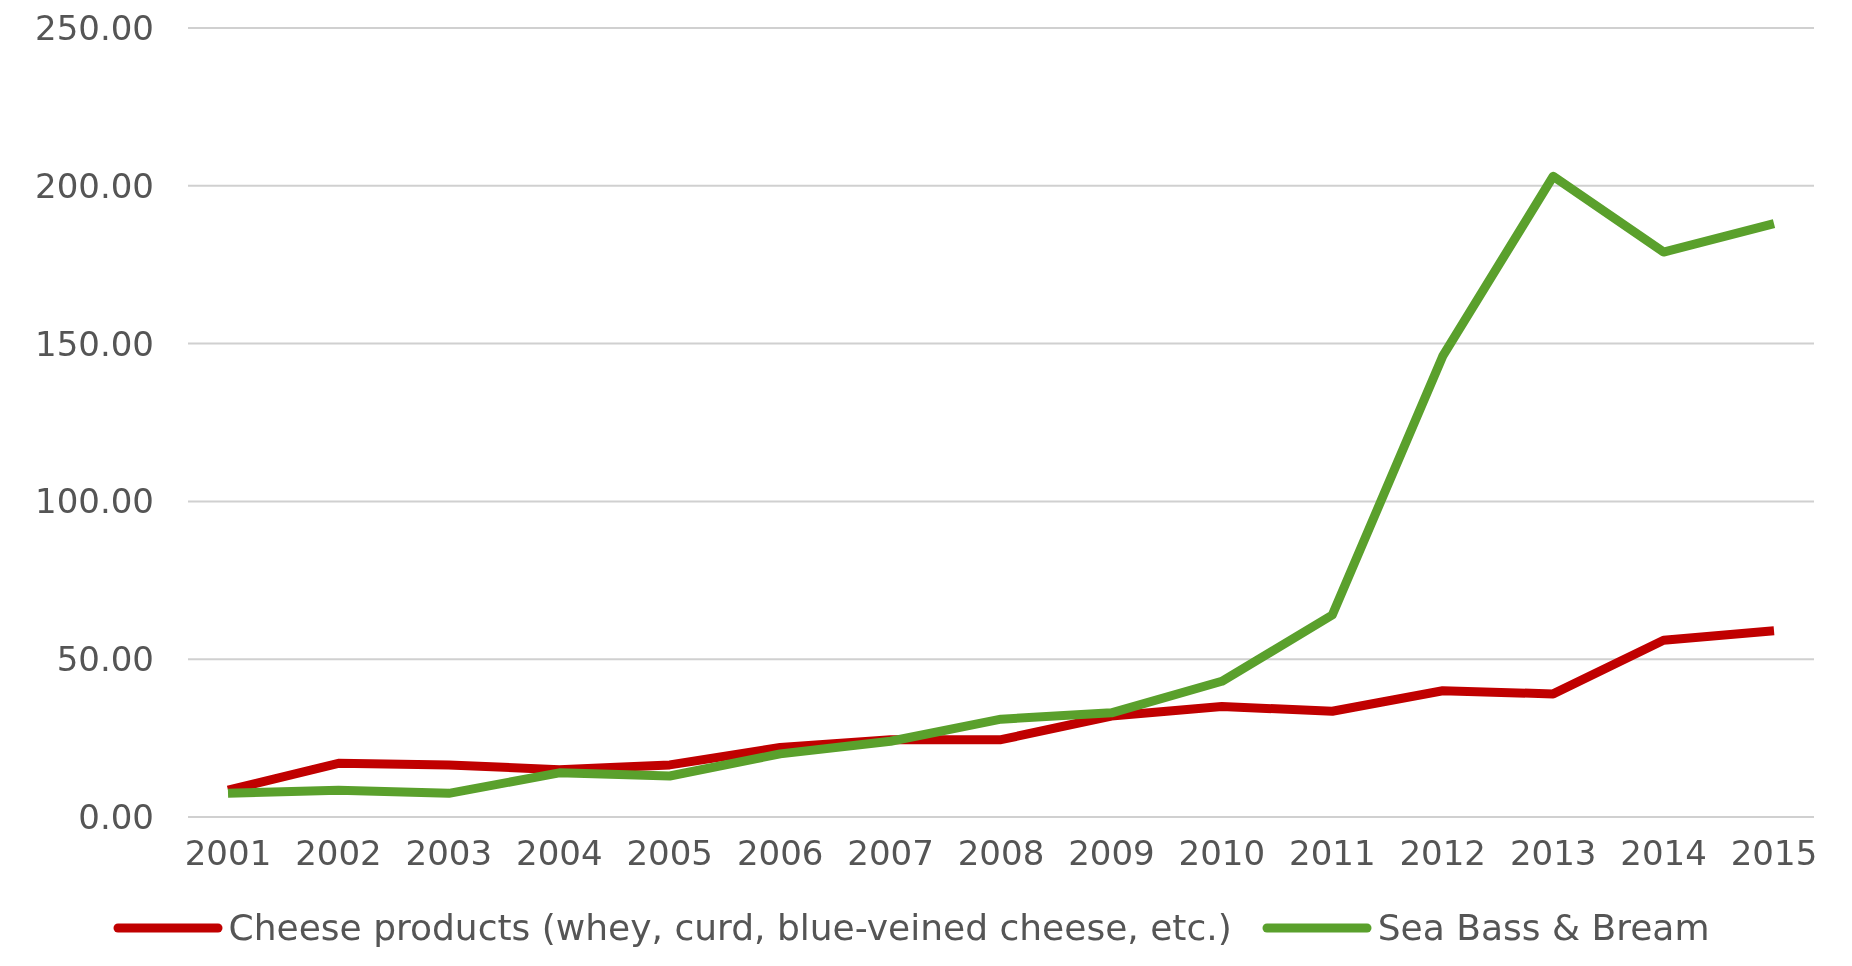  Describe the element at coordinates (1332, 853) in the screenshot. I see `x-tick-label: 2011` at that location.